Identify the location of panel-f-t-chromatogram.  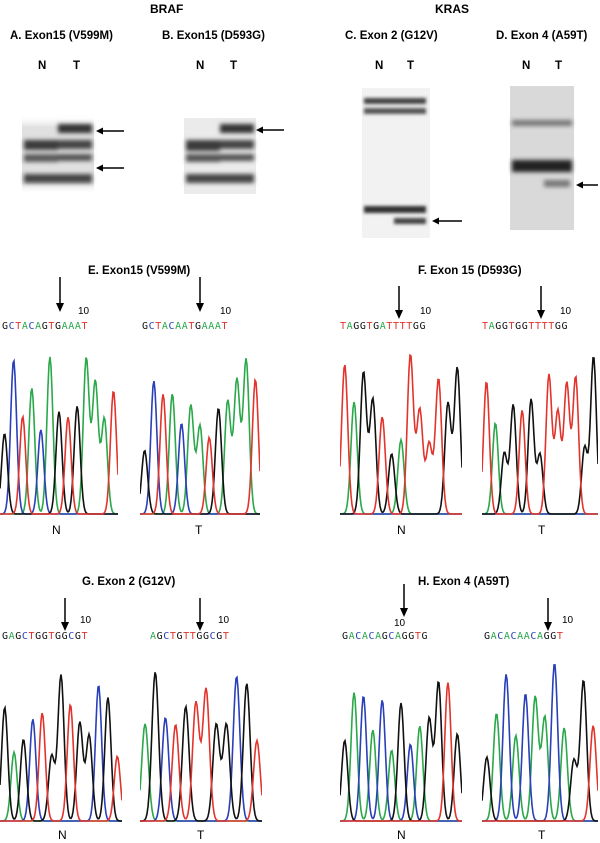
(540, 429).